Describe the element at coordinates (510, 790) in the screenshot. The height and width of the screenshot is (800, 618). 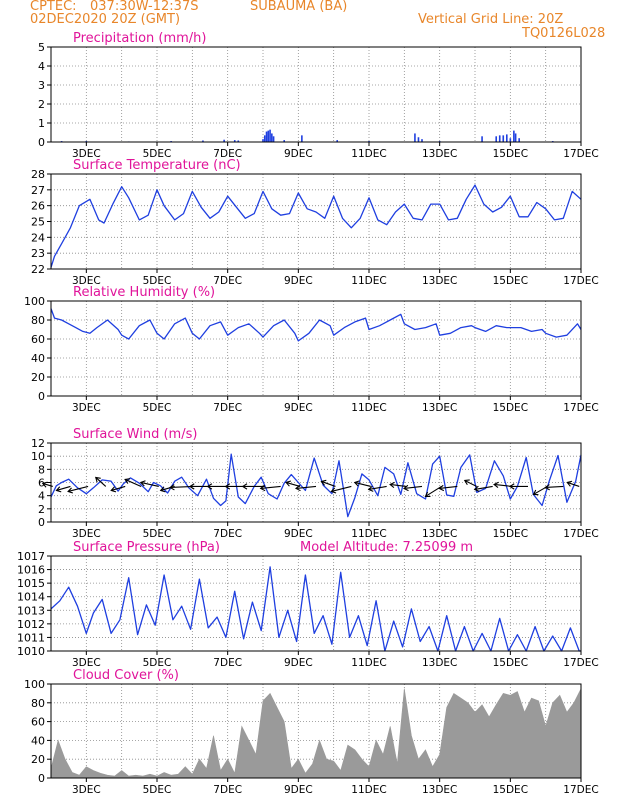
I see `cloud-xtick-label: 15DEC` at that location.